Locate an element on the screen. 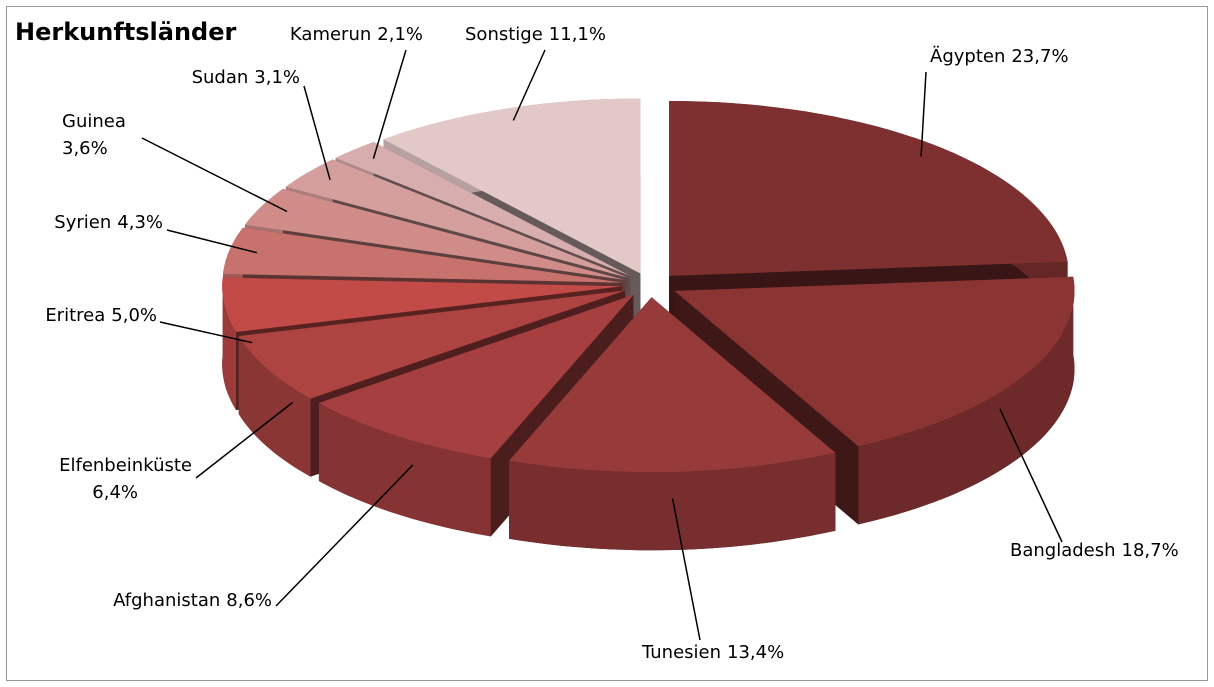 This screenshot has width=1214, height=687. data-label: Elfenbeinküste 6,4% is located at coordinates (125, 479).